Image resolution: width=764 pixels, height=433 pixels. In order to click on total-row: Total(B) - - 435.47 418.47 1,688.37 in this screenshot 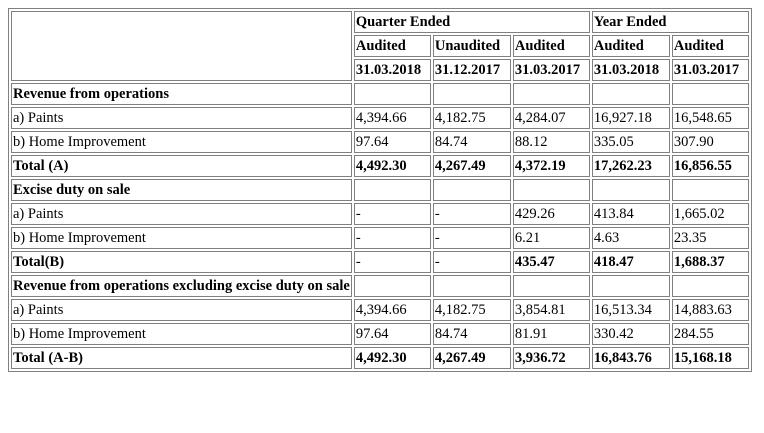, I will do `click(380, 262)`.